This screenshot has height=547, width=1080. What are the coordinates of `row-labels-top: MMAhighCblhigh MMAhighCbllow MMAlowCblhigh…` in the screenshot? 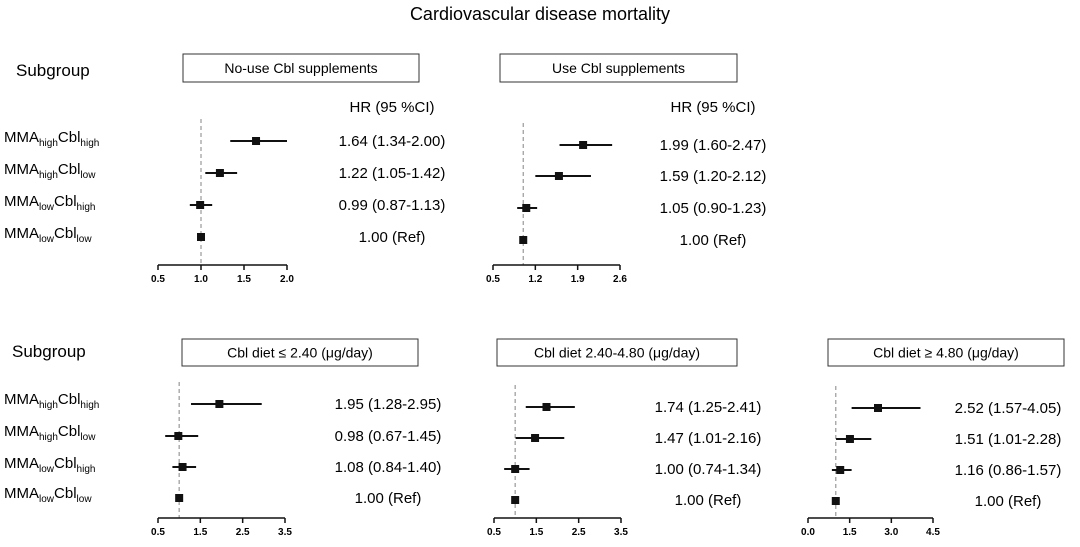 It's located at (51, 187).